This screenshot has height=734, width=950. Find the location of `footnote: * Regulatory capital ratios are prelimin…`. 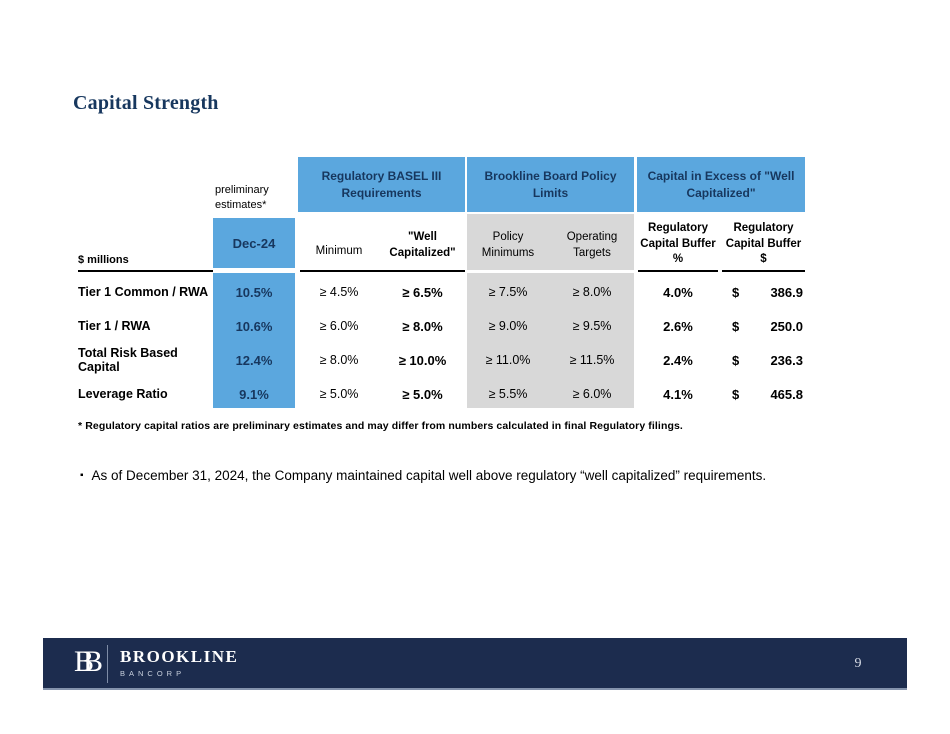

footnote: * Regulatory capital ratios are prelimin… is located at coordinates (380, 426).